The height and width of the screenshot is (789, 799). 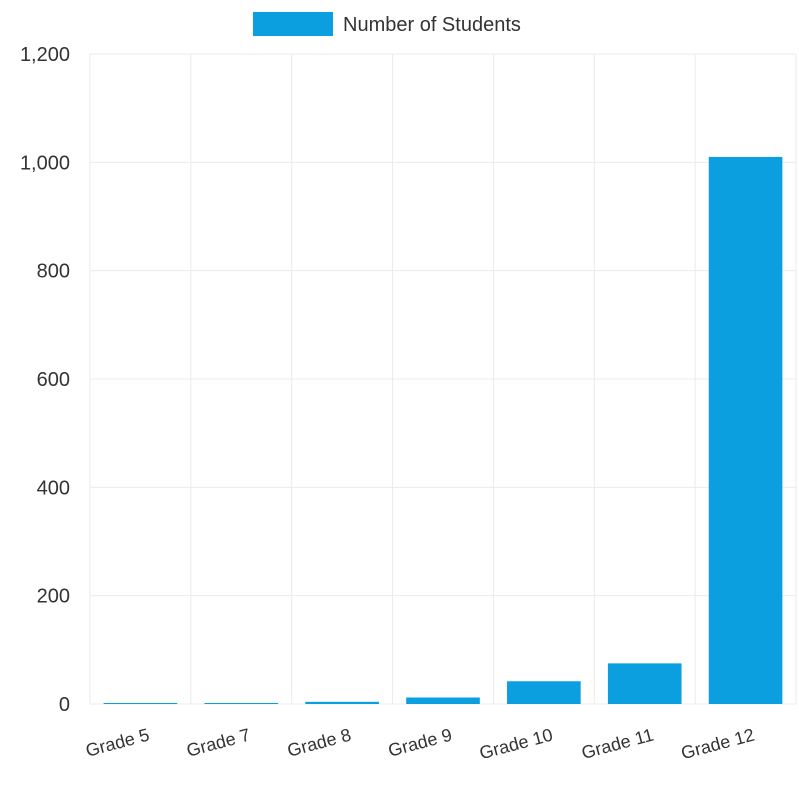 I want to click on y-tick-label: 200, so click(x=53, y=597).